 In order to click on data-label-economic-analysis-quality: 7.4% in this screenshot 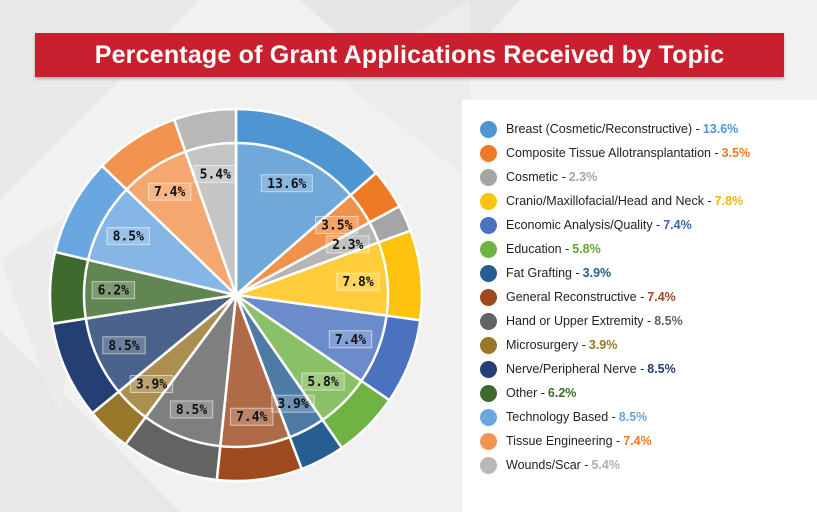, I will do `click(350, 340)`.